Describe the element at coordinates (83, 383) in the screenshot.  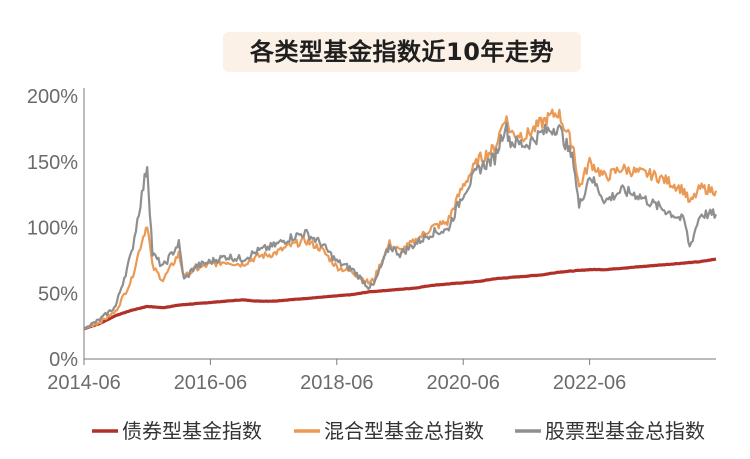
I see `x-tick-label: 2014-06` at that location.